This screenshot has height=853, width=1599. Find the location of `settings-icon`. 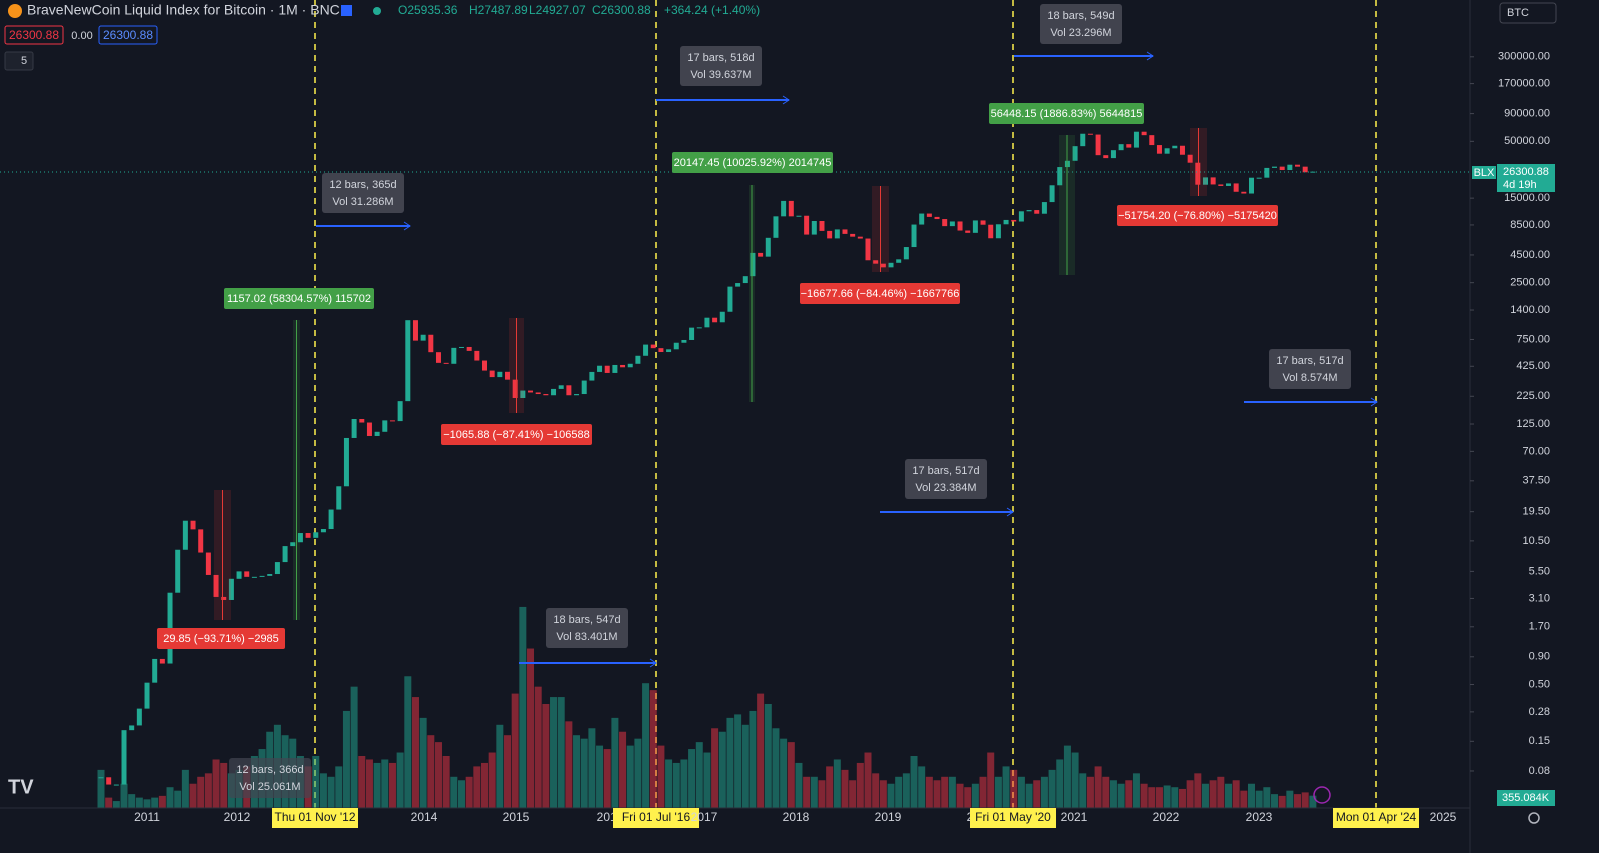

settings-icon is located at coordinates (1534, 818).